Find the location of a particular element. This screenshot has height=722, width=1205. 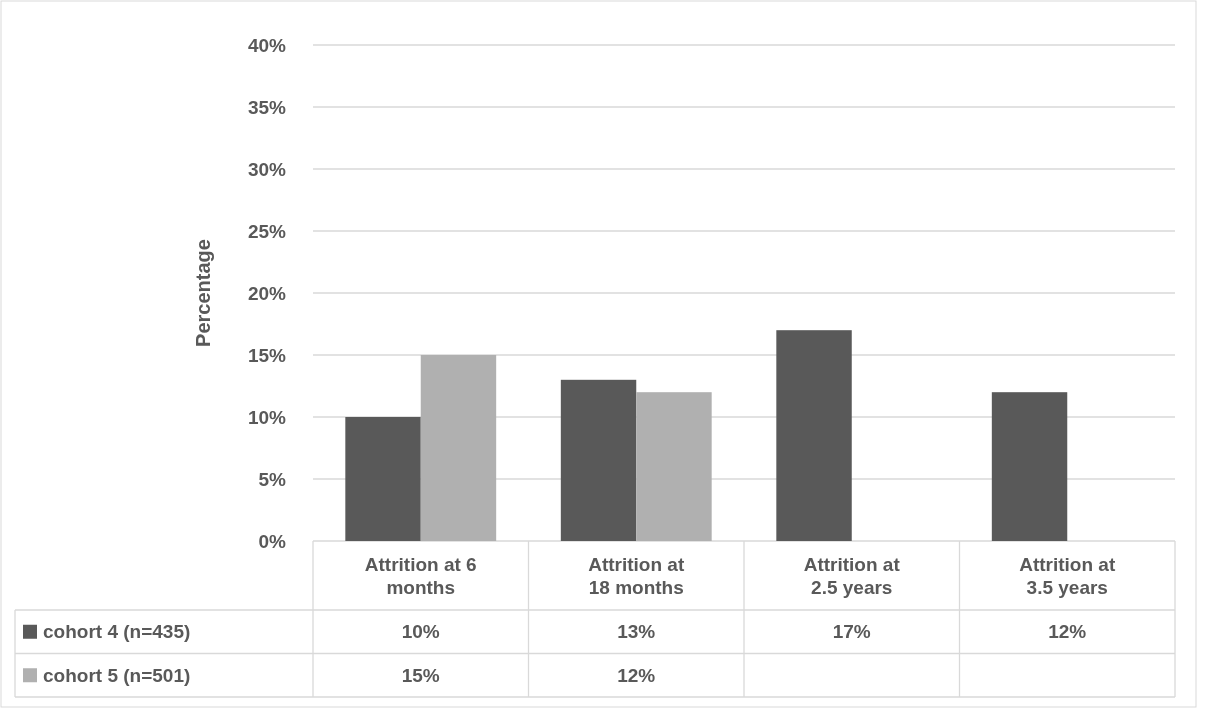

y-tick-label: 20% is located at coordinates (267, 293).